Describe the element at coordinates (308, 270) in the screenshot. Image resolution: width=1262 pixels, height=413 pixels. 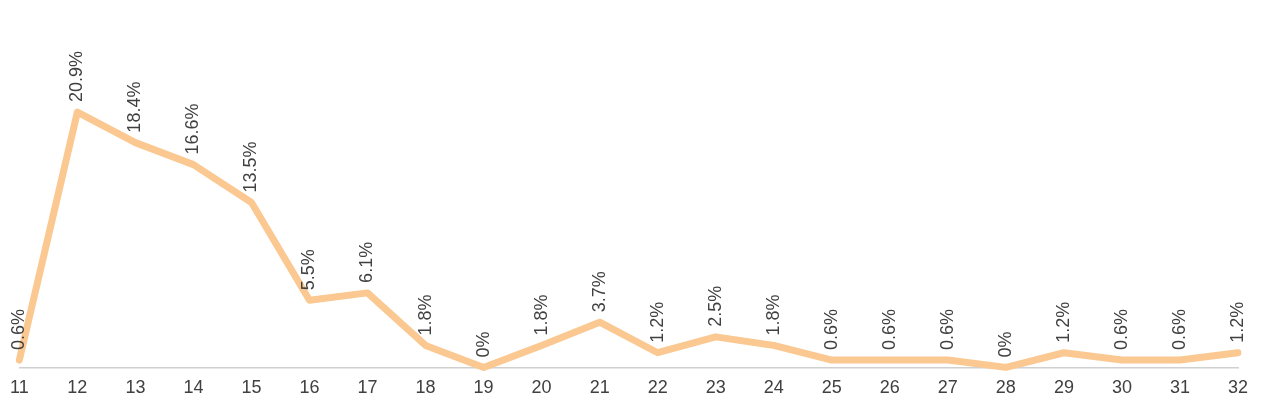
I see `data-label: 5.5%` at that location.